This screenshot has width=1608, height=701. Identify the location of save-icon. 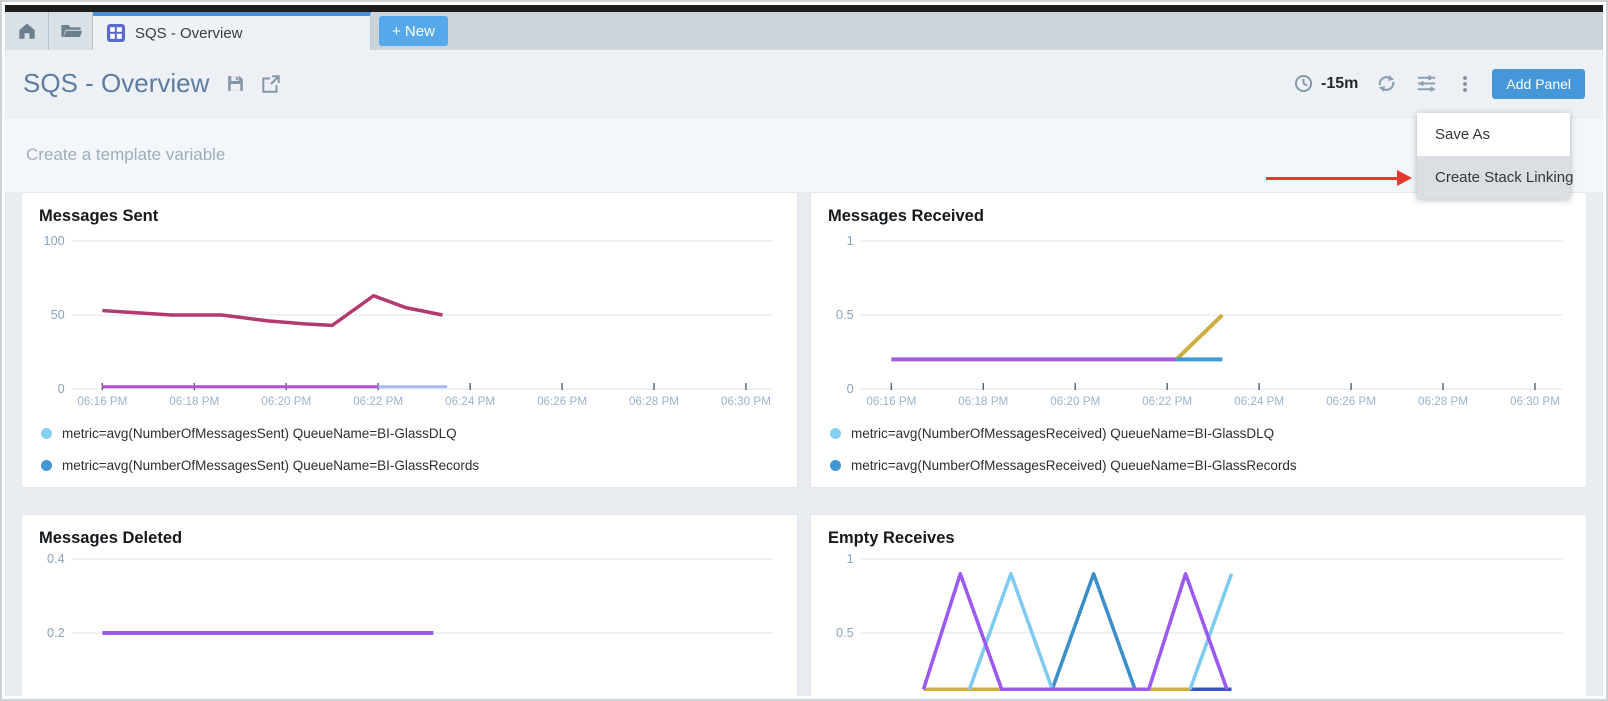
(235, 83).